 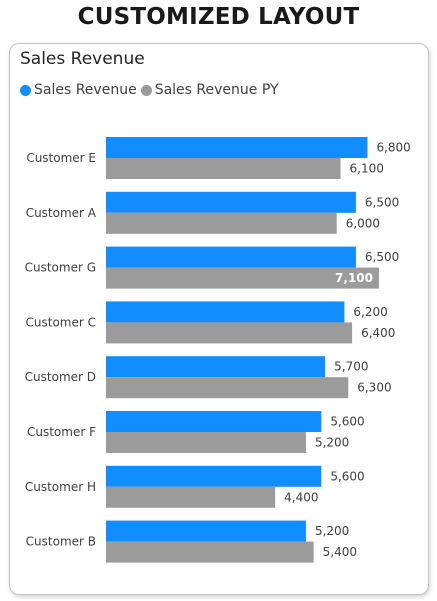 What do you see at coordinates (370, 312) in the screenshot?
I see `data-label-sales-revenue-customer-c: 6,200` at bounding box center [370, 312].